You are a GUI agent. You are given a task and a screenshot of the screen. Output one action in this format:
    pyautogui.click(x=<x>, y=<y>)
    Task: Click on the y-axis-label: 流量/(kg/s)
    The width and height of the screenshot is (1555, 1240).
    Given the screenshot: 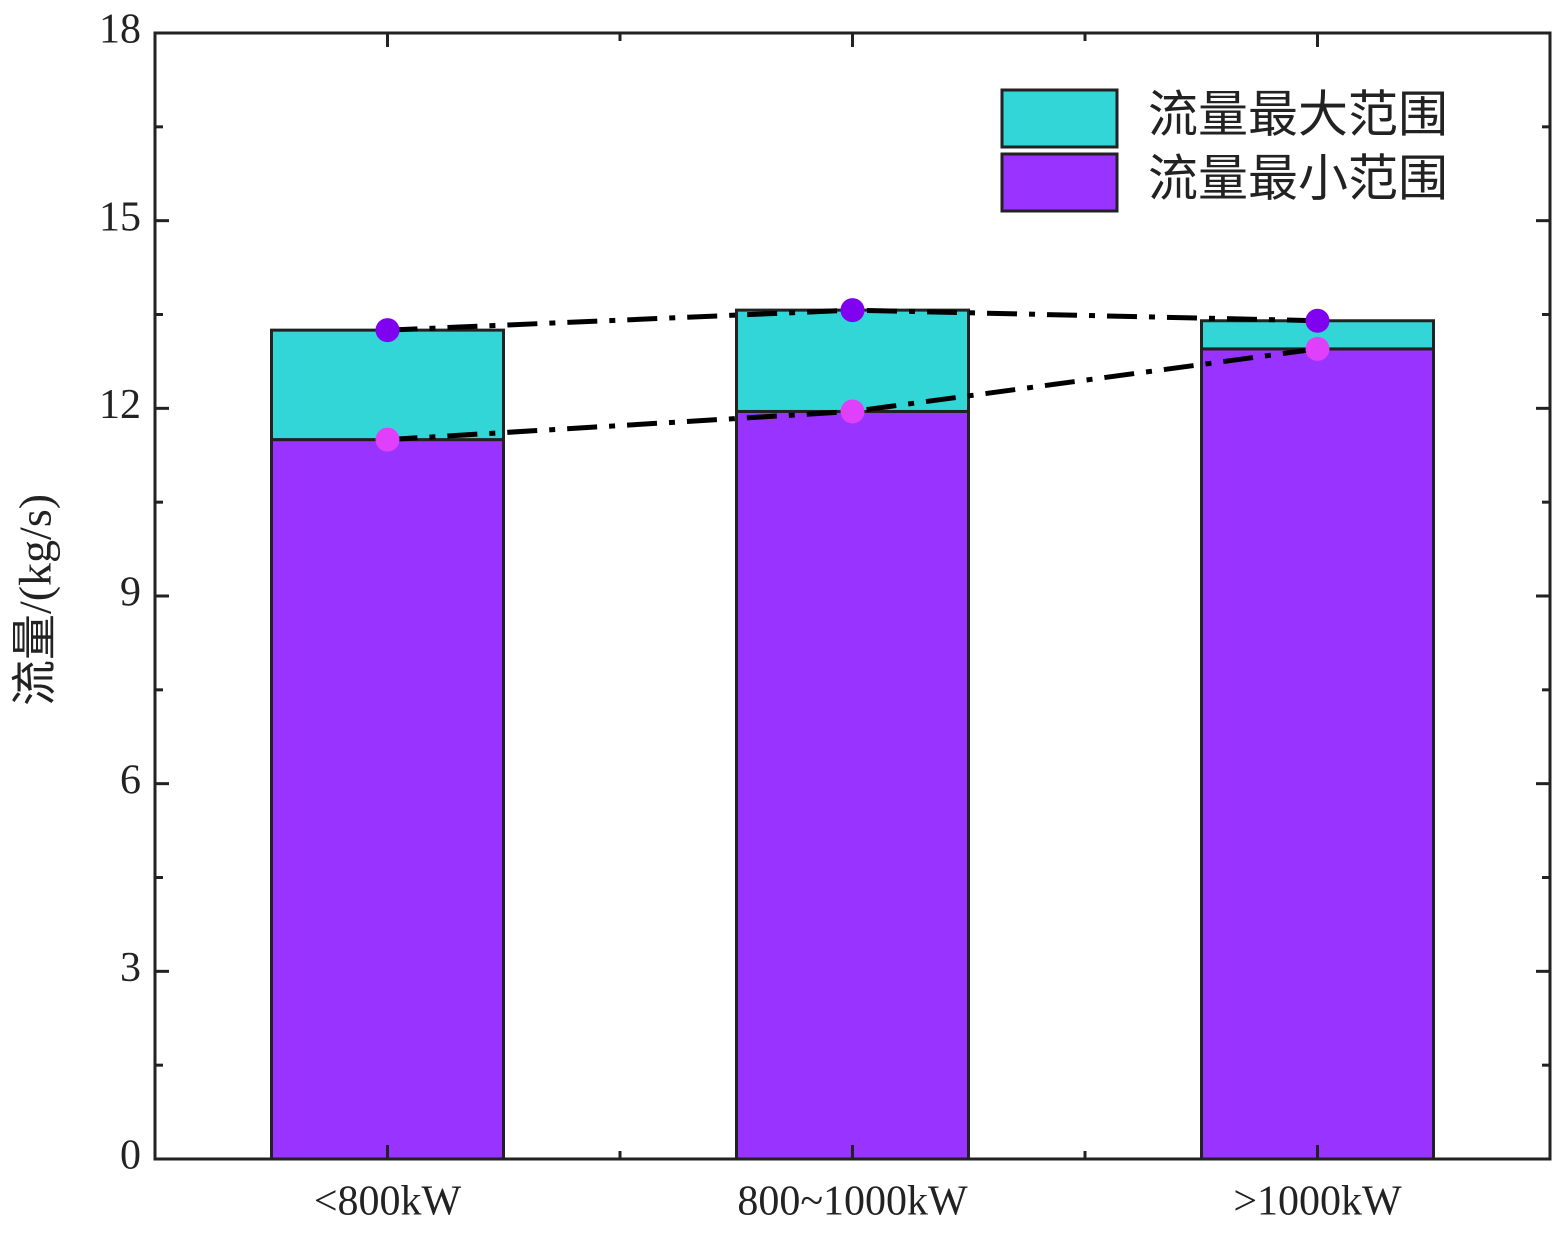 What is the action you would take?
    pyautogui.click(x=35, y=600)
    